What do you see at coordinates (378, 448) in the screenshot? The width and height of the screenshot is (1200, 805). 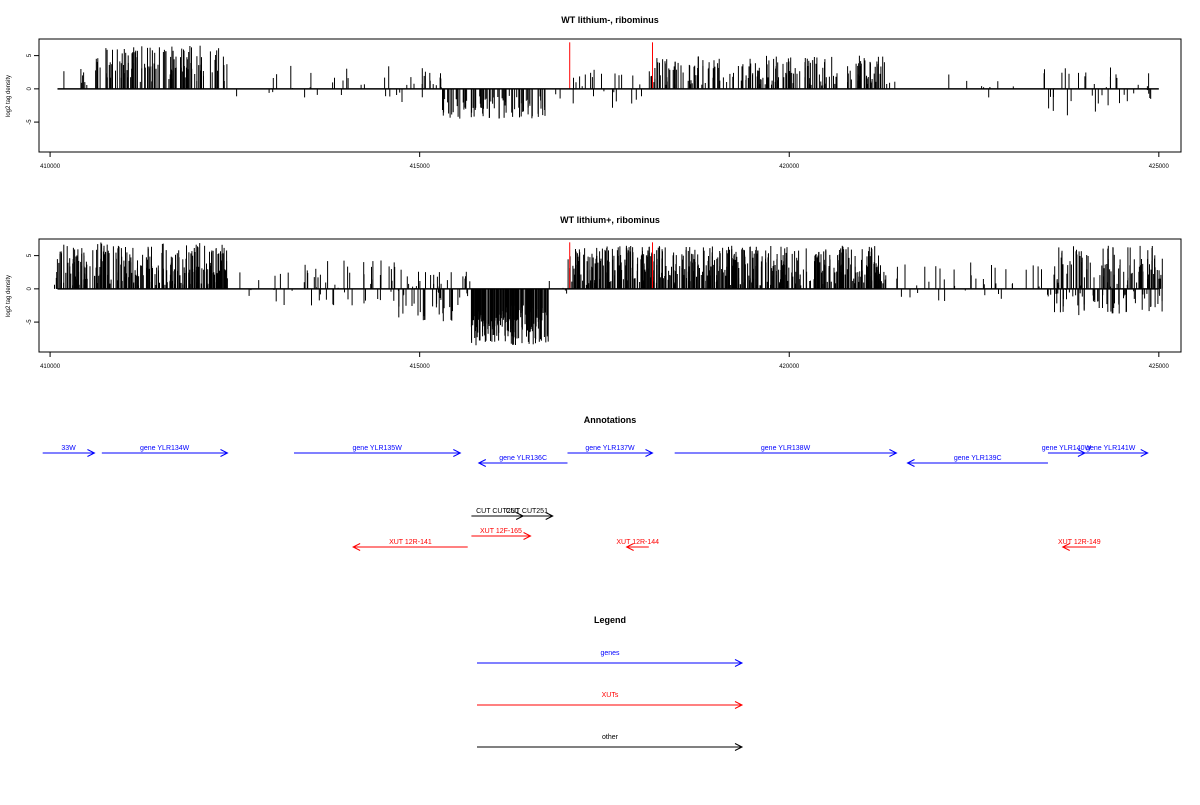 I see `feature-label: gene YLR135W` at bounding box center [378, 448].